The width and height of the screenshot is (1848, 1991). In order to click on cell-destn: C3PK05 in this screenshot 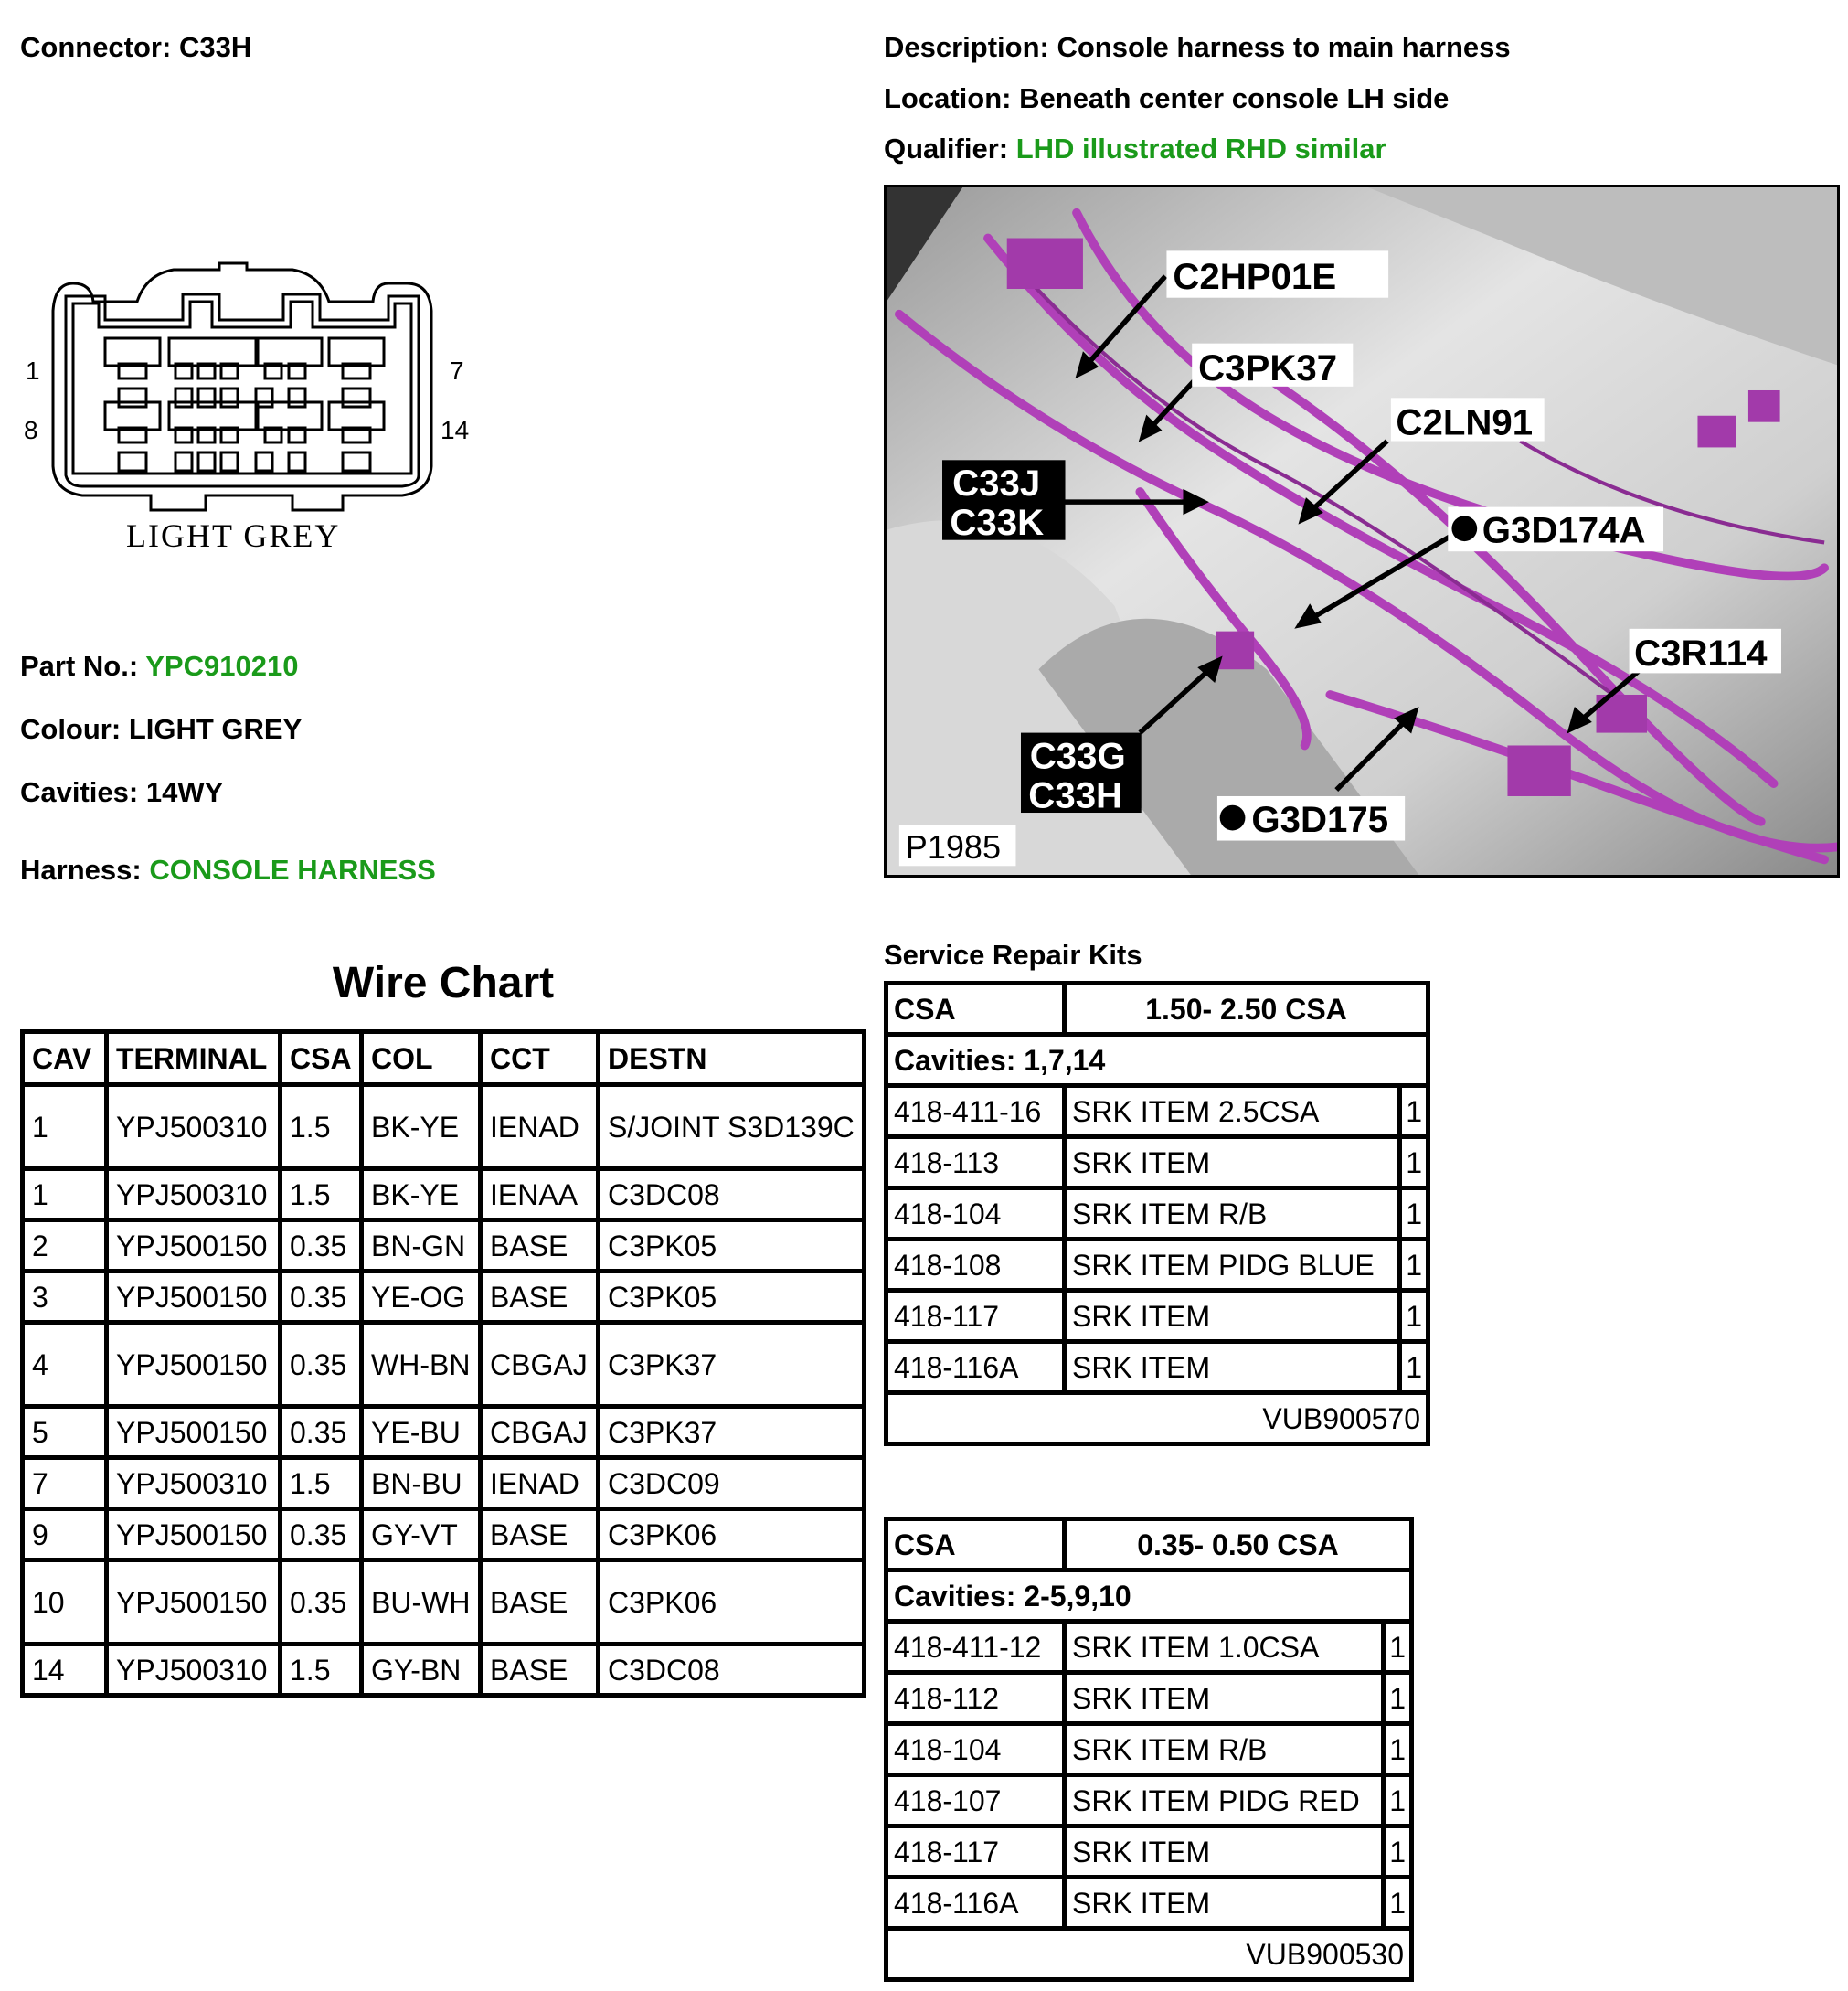, I will do `click(731, 1245)`.